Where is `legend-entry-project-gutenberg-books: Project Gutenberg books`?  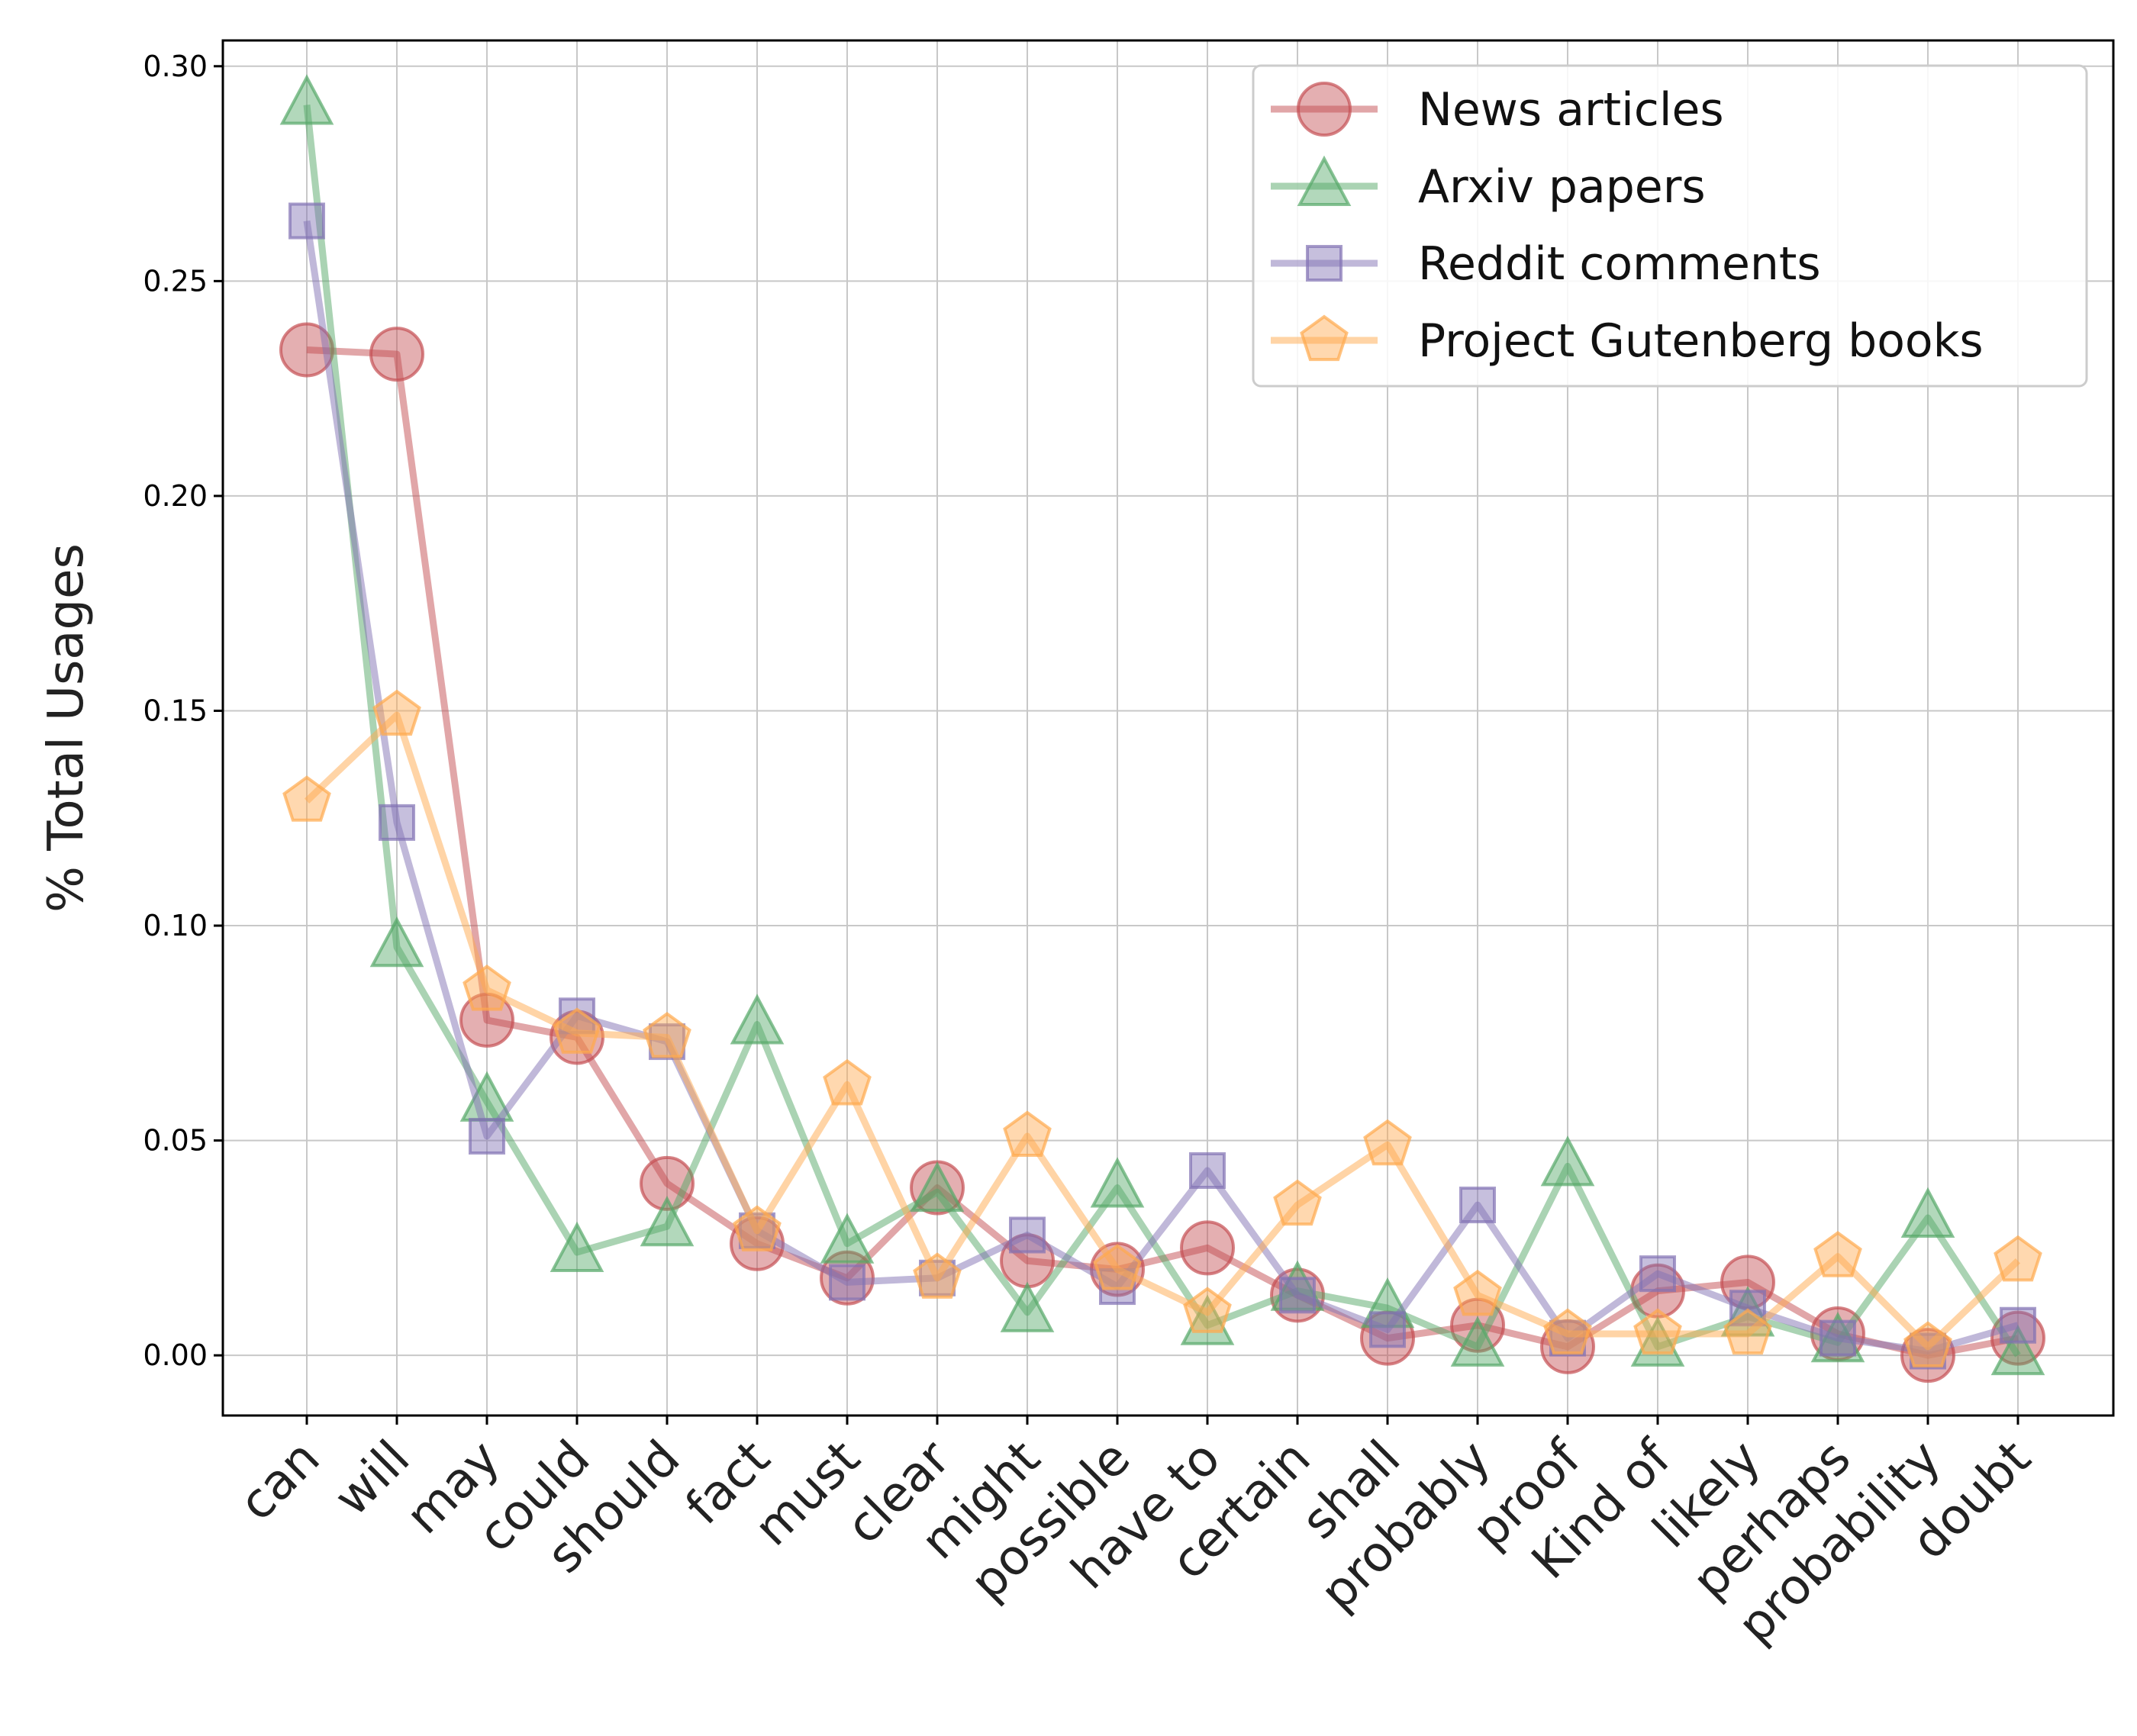 legend-entry-project-gutenberg-books: Project Gutenberg books is located at coordinates (1628, 341).